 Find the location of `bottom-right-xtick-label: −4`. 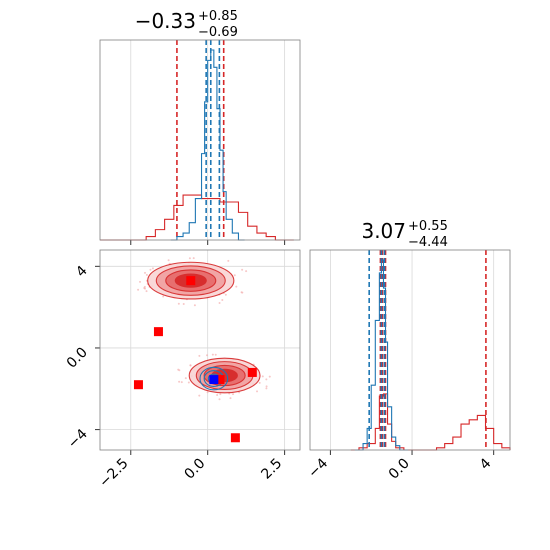

bottom-right-xtick-label: −4 is located at coordinates (318, 468).